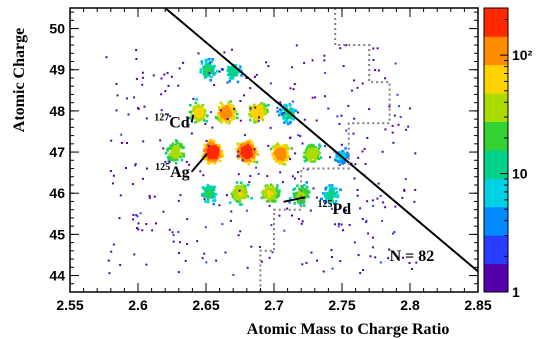 This screenshot has width=550, height=339. What do you see at coordinates (69, 305) in the screenshot?
I see `x-tick-label: 2.55` at bounding box center [69, 305].